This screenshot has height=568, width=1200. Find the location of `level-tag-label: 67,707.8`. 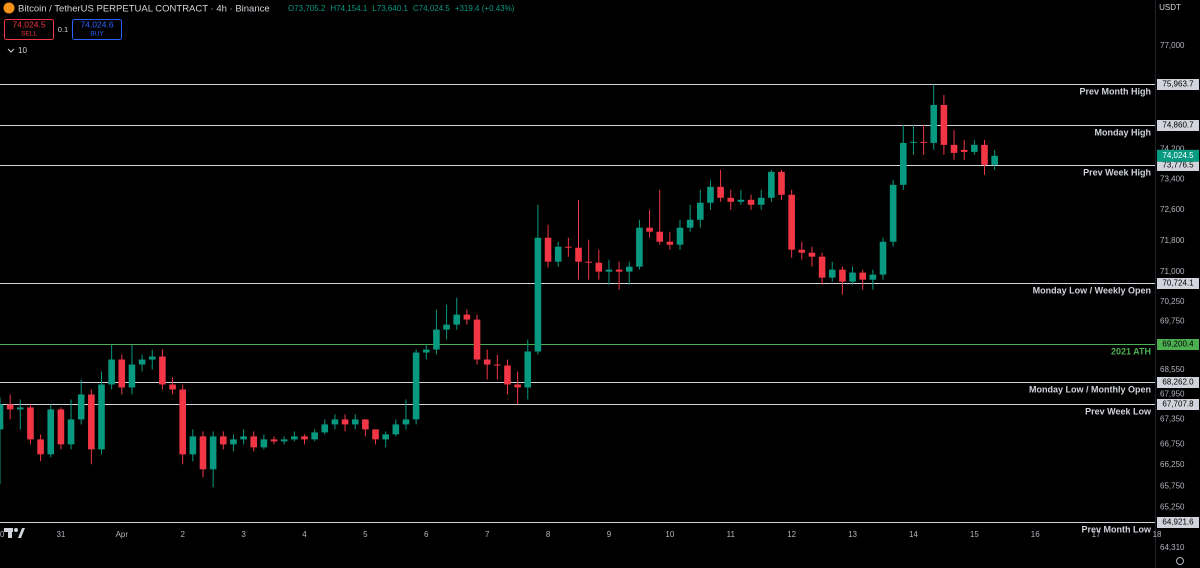

level-tag-label: 67,707.8 is located at coordinates (1178, 404).